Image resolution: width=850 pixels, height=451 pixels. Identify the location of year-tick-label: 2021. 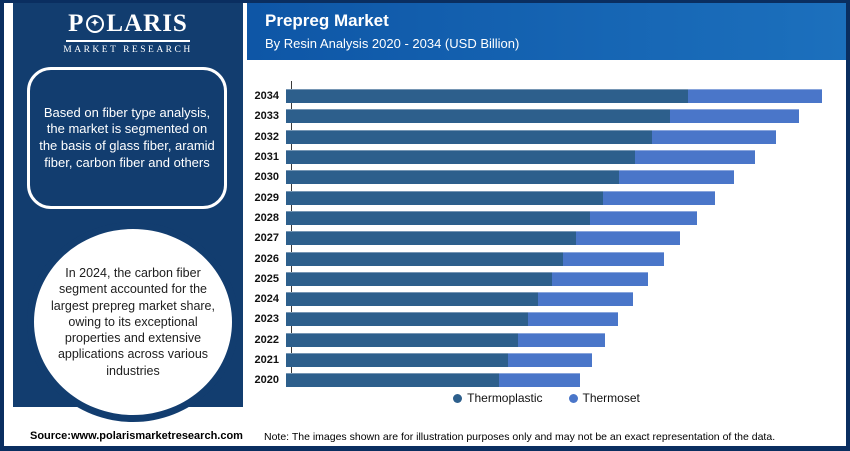
(266, 360).